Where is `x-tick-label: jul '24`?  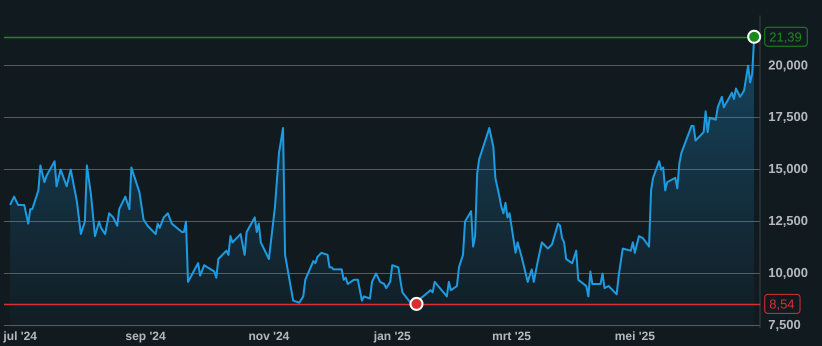 x-tick-label: jul '24 is located at coordinates (20, 336).